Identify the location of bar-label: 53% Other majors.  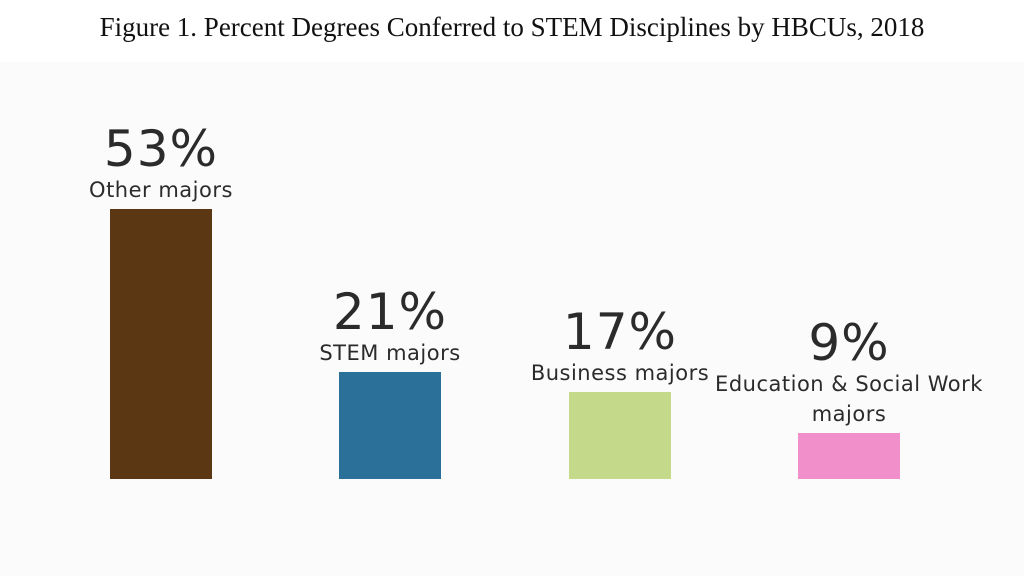
(161, 164).